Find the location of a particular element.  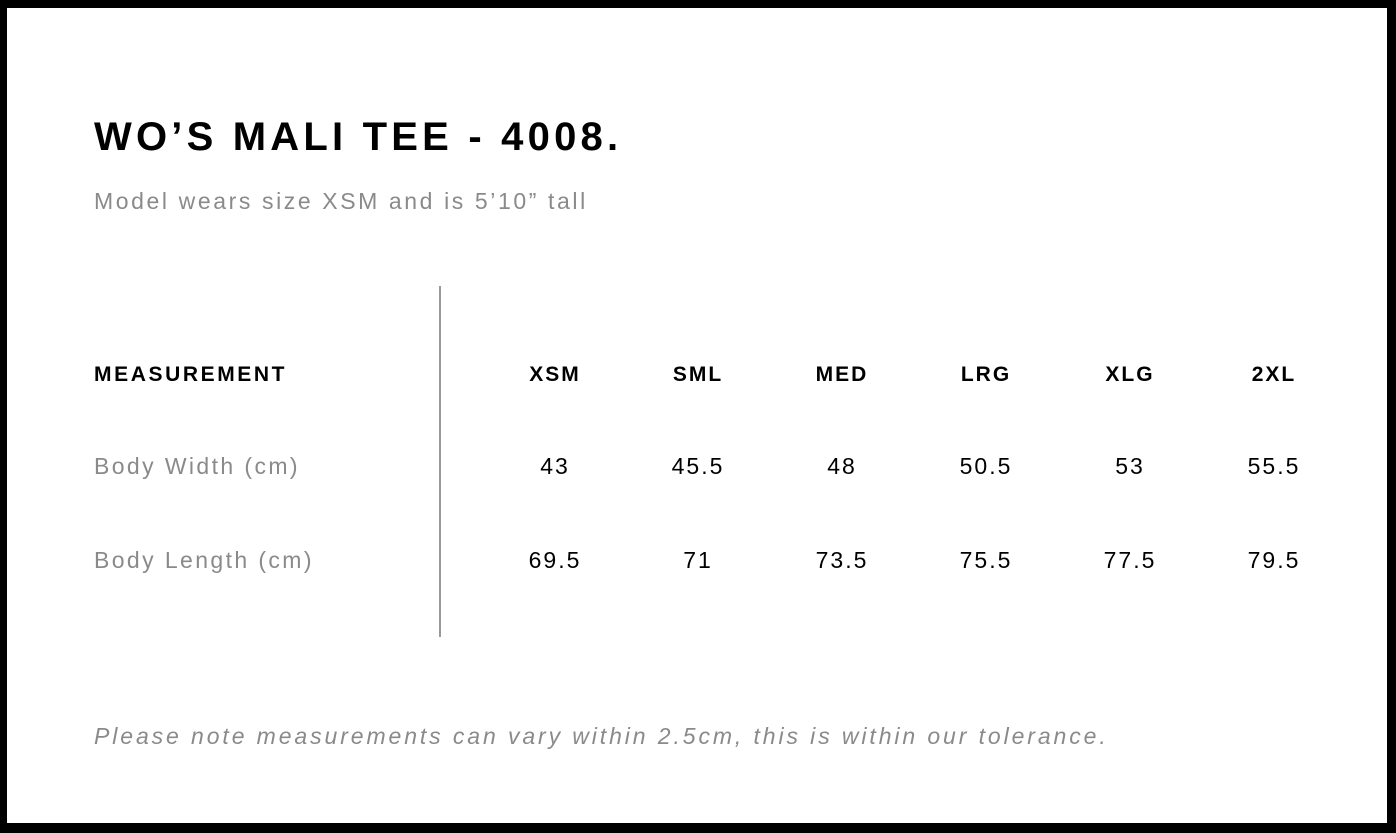

measurement-header: MEASUREMENT is located at coordinates (191, 374).